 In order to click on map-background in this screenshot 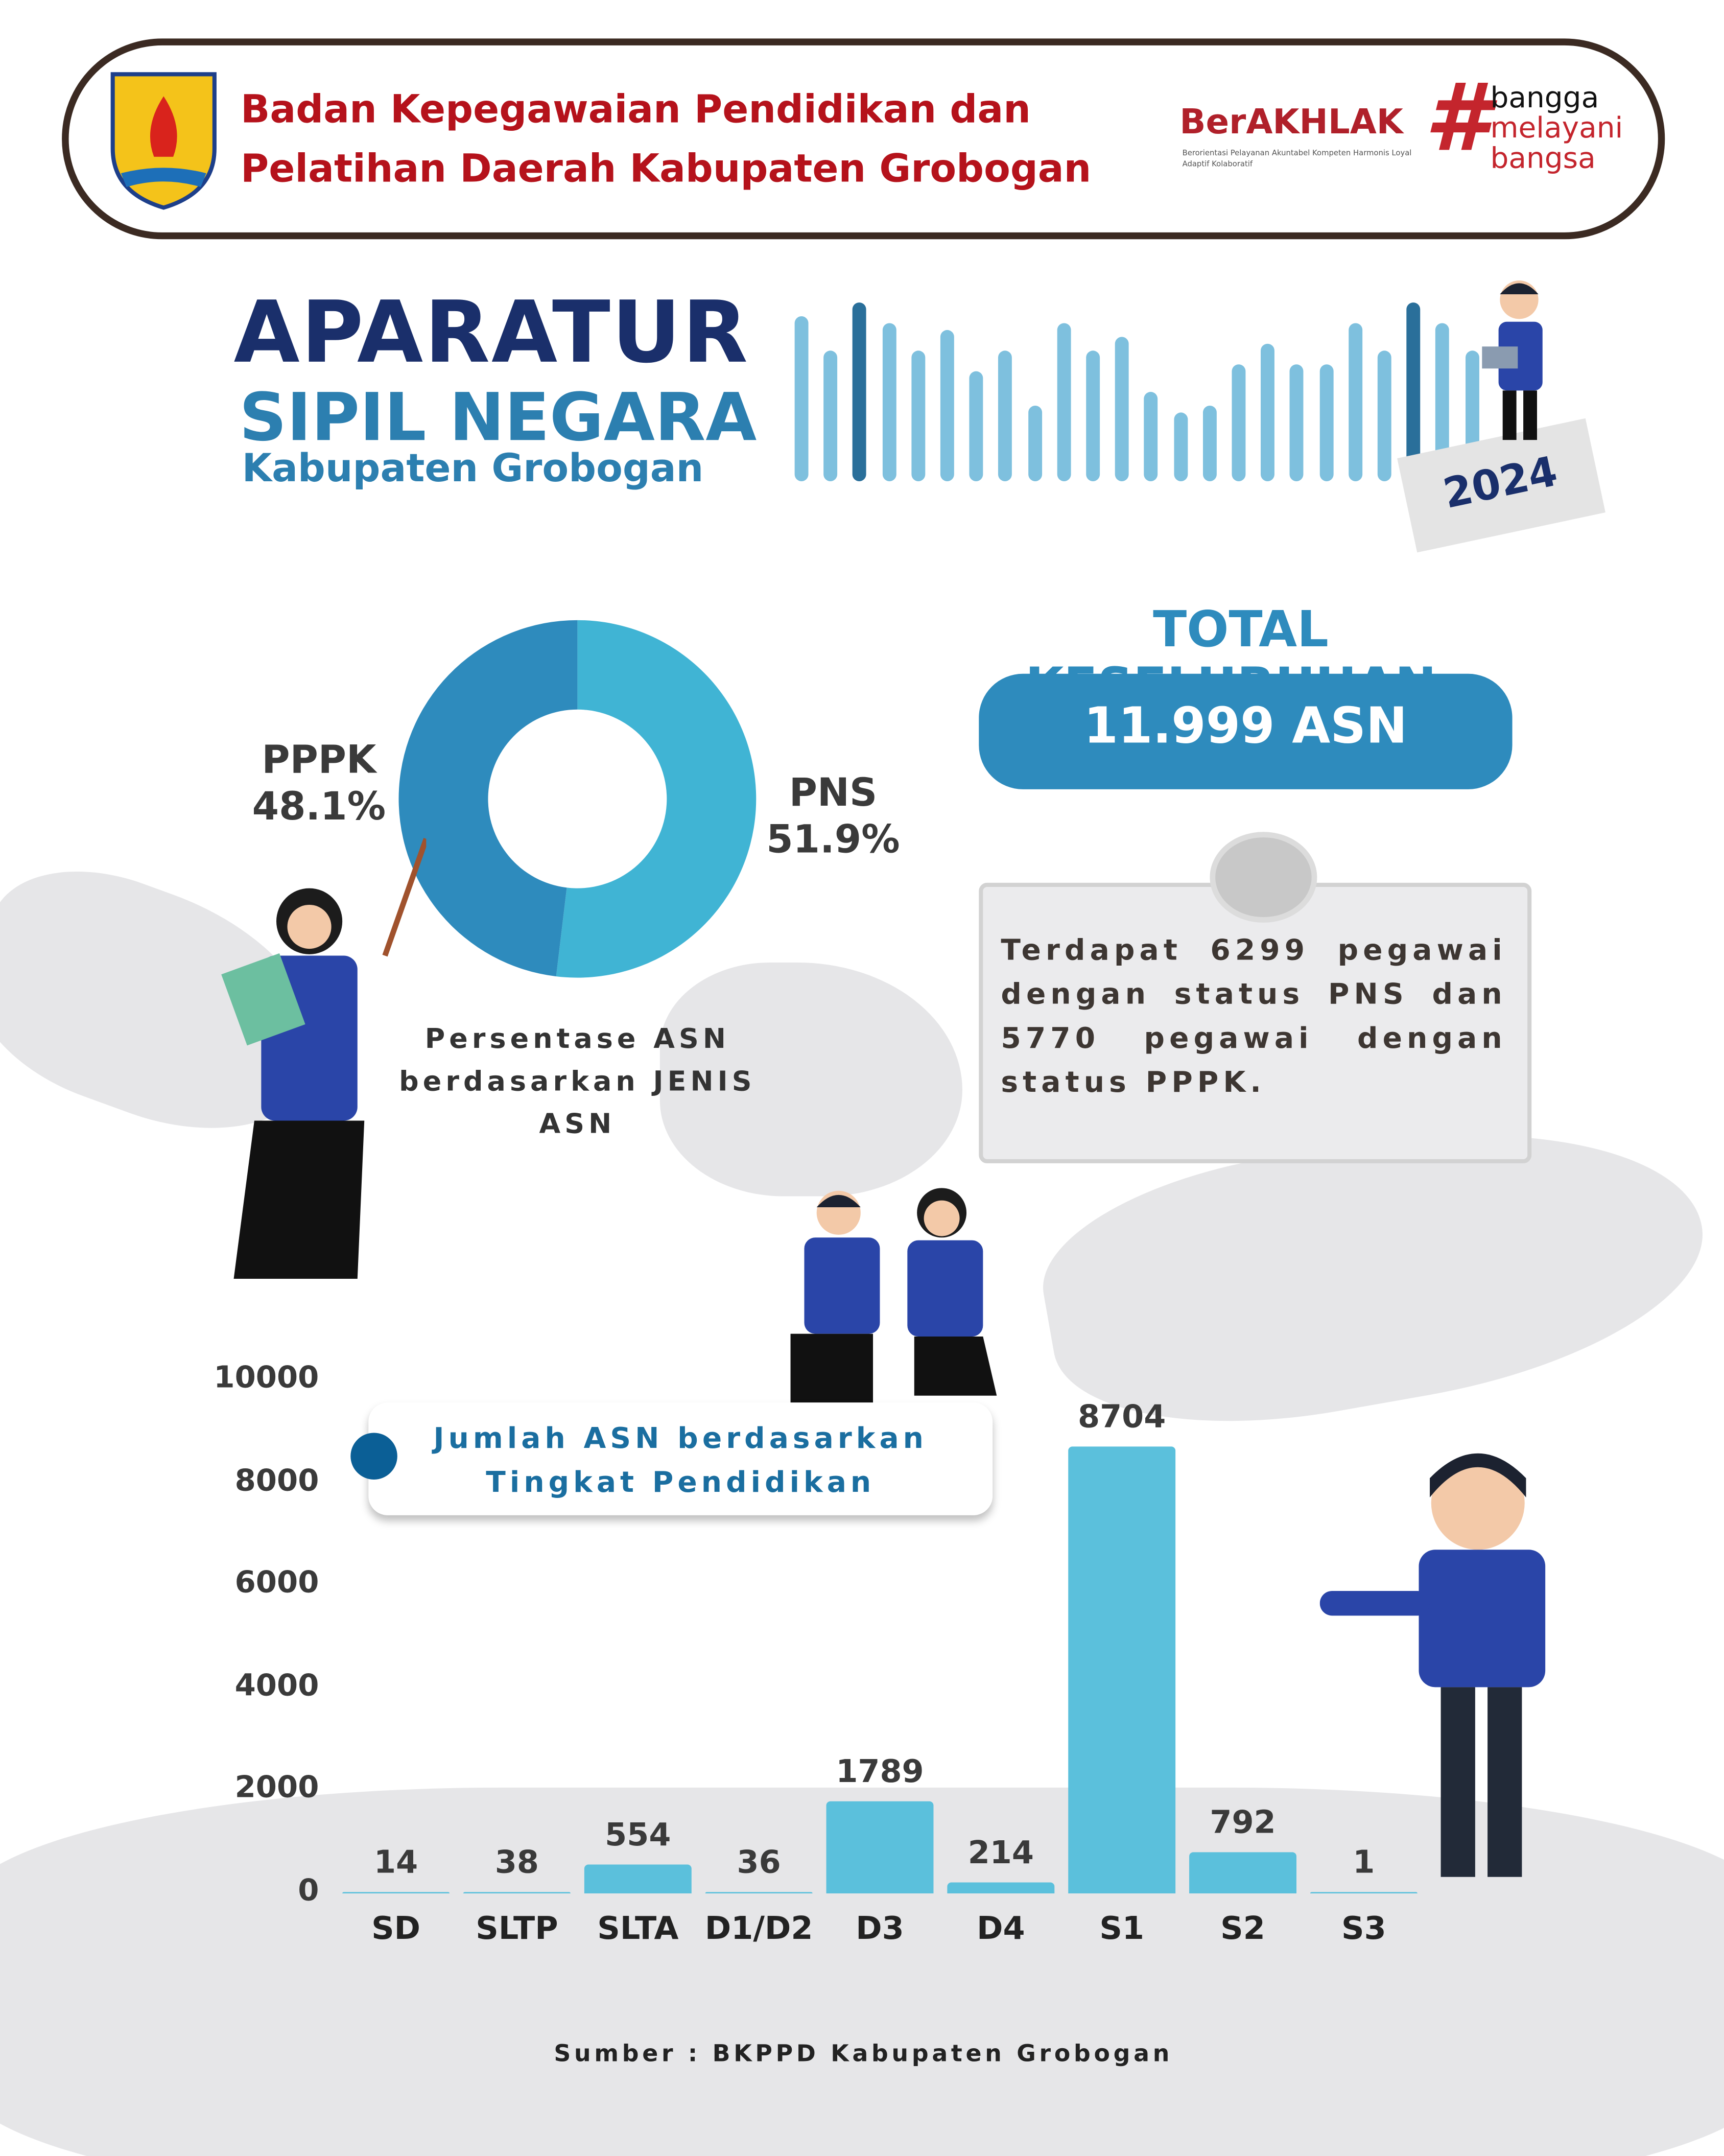, I will do `click(810, 1079)`.